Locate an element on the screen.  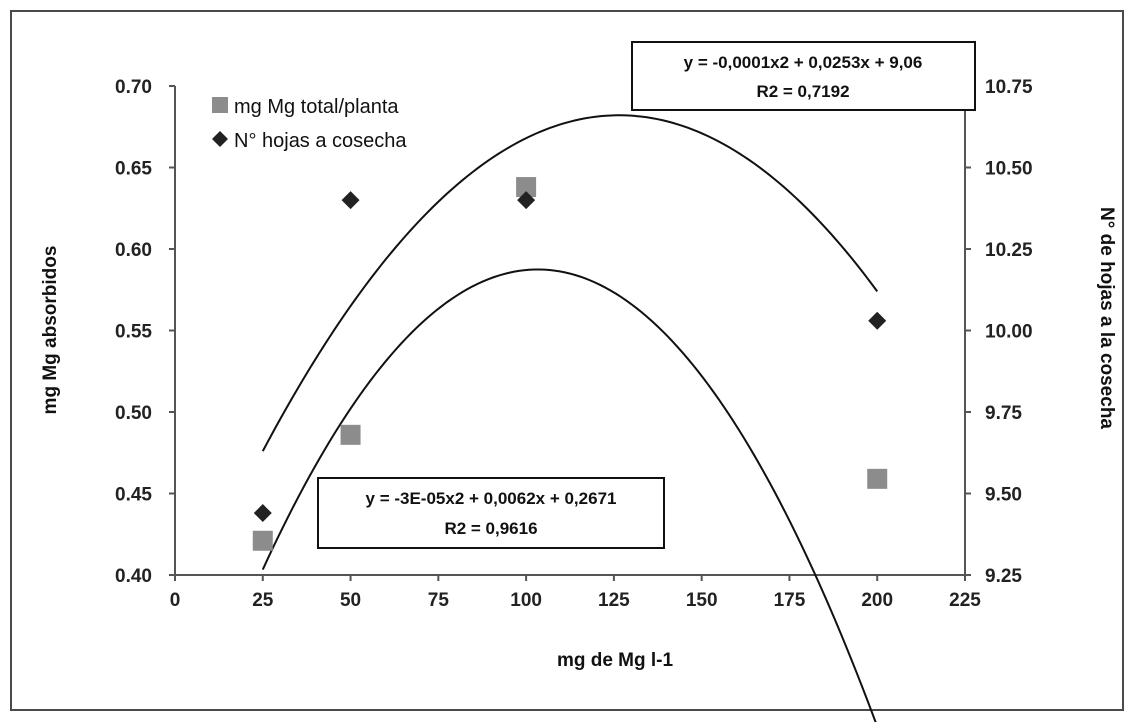
x-tick-label: 75 is located at coordinates (439, 600).